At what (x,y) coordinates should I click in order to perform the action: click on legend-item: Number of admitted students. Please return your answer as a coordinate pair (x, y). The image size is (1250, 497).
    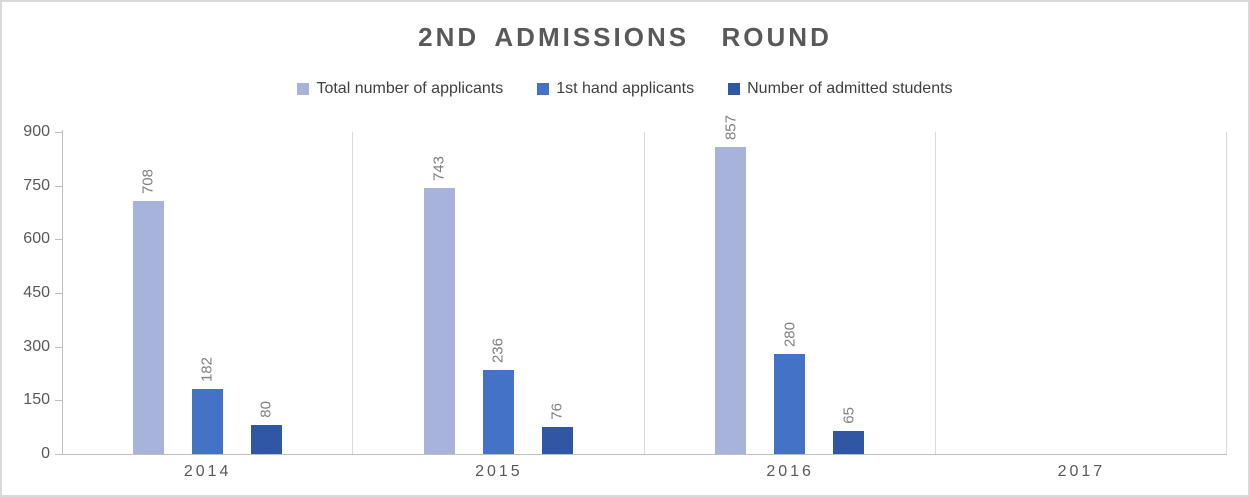
    Looking at the image, I should click on (840, 89).